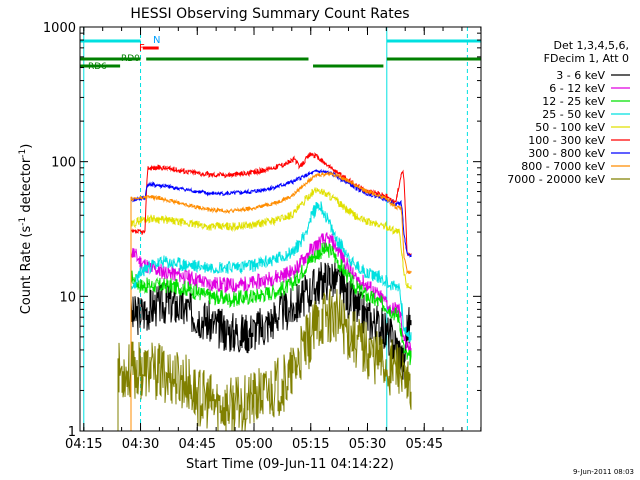  I want to click on legend-entry-8: 7000 - 20000 keV, so click(556, 179).